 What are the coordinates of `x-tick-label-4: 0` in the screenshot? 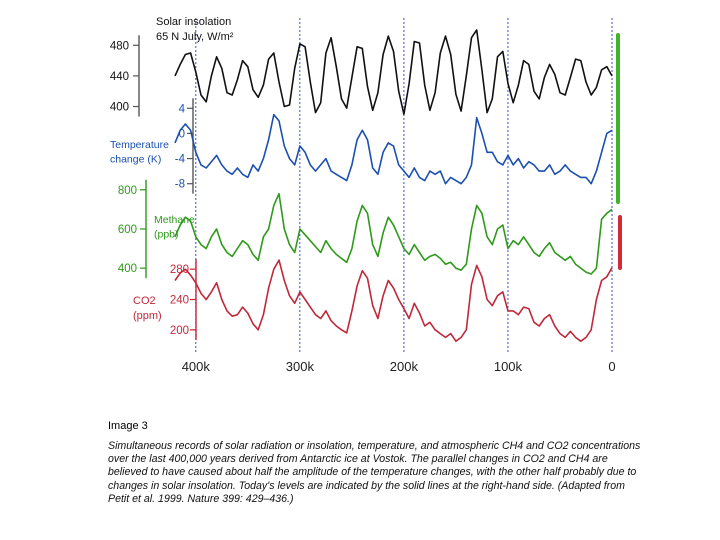 It's located at (611, 366).